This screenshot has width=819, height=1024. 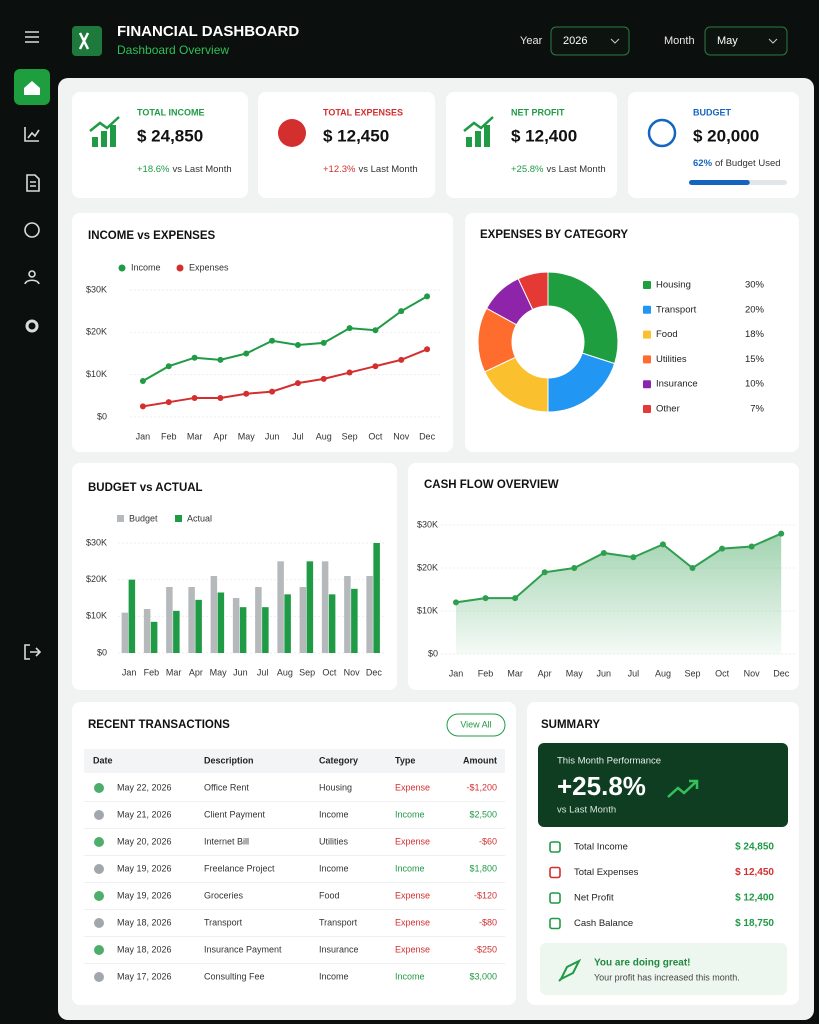 What do you see at coordinates (184, 169) in the screenshot?
I see `kpi-change: +18.6% vs Last Month` at bounding box center [184, 169].